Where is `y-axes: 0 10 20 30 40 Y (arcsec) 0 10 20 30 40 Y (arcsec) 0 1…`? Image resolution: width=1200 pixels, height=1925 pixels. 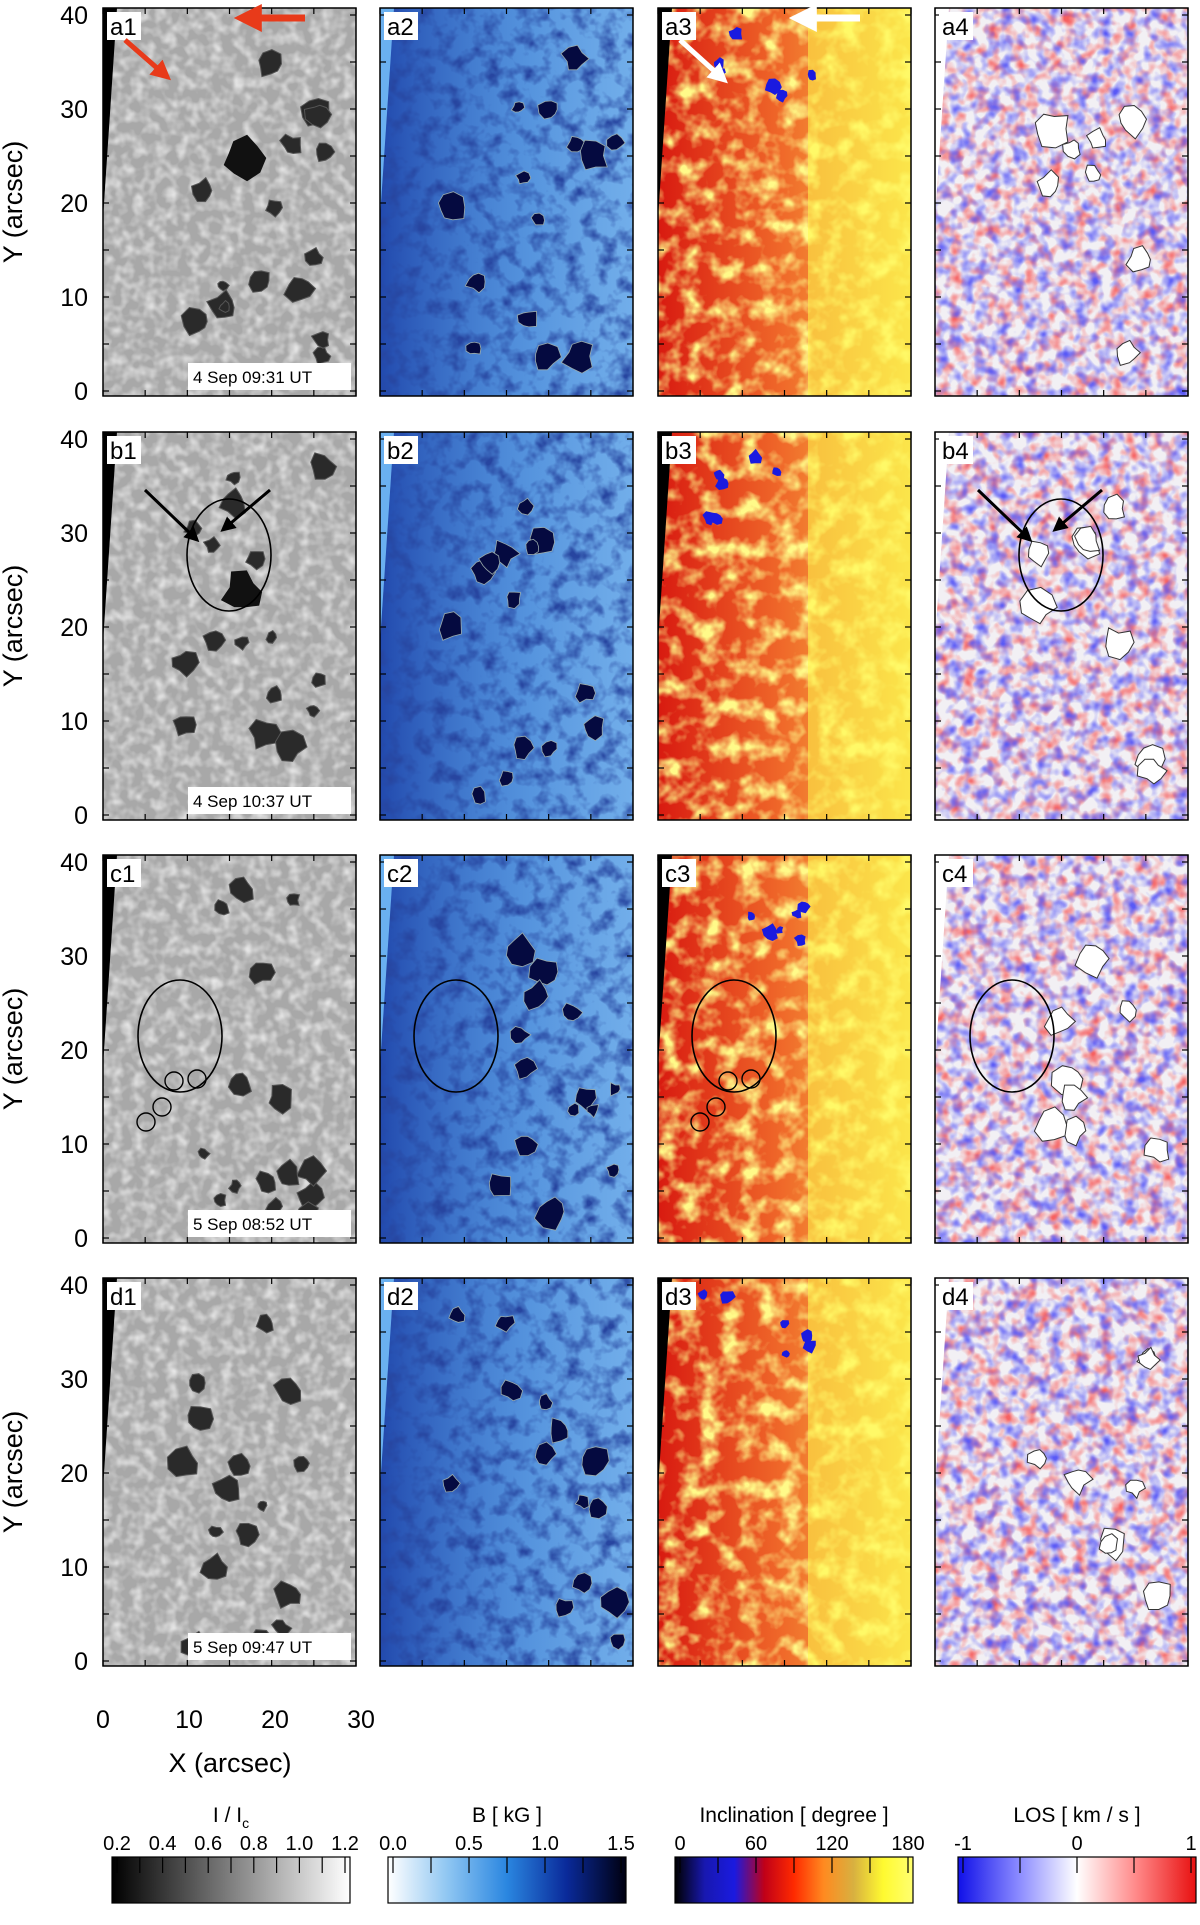
y-axes: 0 10 20 30 40 Y (arcsec) 0 10 20 30 40 Y (arcsec) 0 1… is located at coordinates (44, 839).